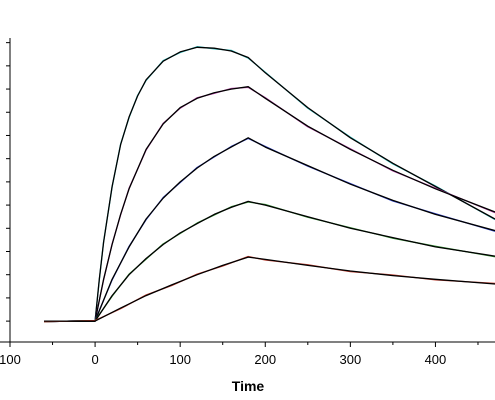 Image resolution: width=495 pixels, height=400 pixels. Describe the element at coordinates (247, 354) in the screenshot. I see `x-axis: 100 0 100 200 300 400` at that location.